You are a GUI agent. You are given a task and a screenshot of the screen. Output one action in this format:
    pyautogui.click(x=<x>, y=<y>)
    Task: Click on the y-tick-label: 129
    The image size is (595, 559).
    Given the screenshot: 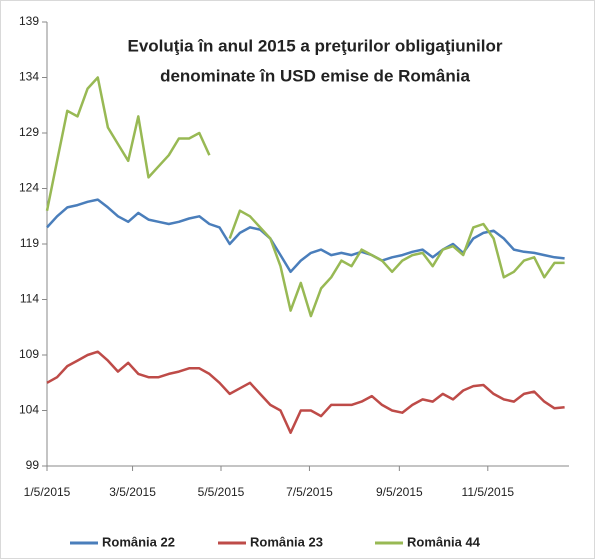 What is the action you would take?
    pyautogui.click(x=29, y=132)
    